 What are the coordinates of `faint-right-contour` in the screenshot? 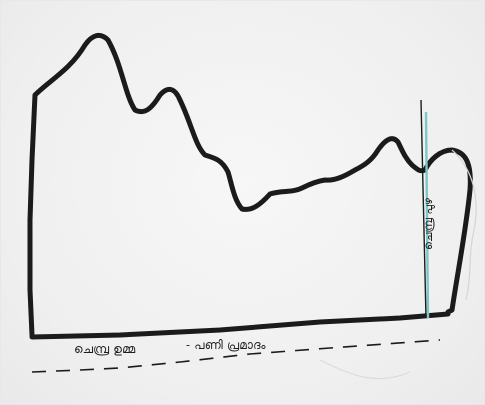 It's located at (464, 225).